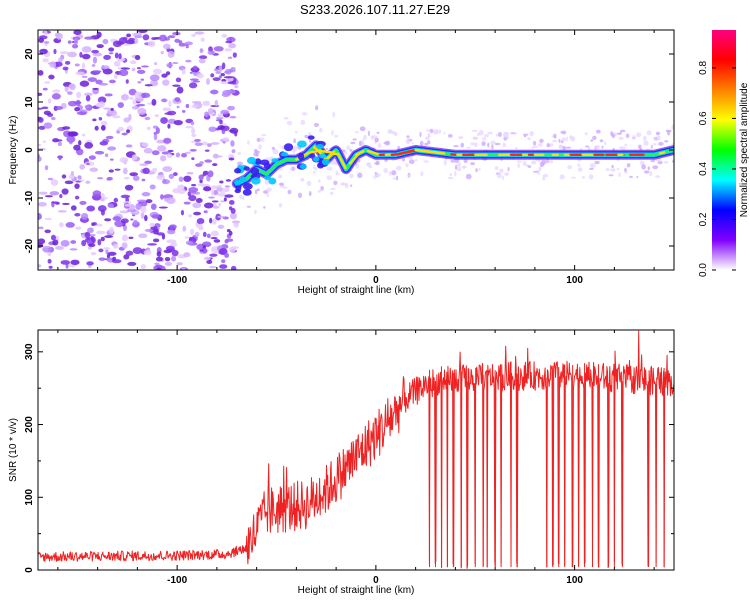 The width and height of the screenshot is (750, 600). What do you see at coordinates (29, 150) in the screenshot?
I see `spectrogram-y-tick-label: 0` at bounding box center [29, 150].